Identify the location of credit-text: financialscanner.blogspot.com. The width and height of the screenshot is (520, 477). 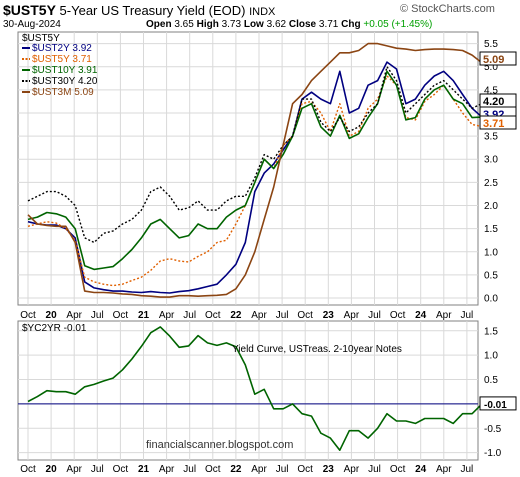
(219, 445).